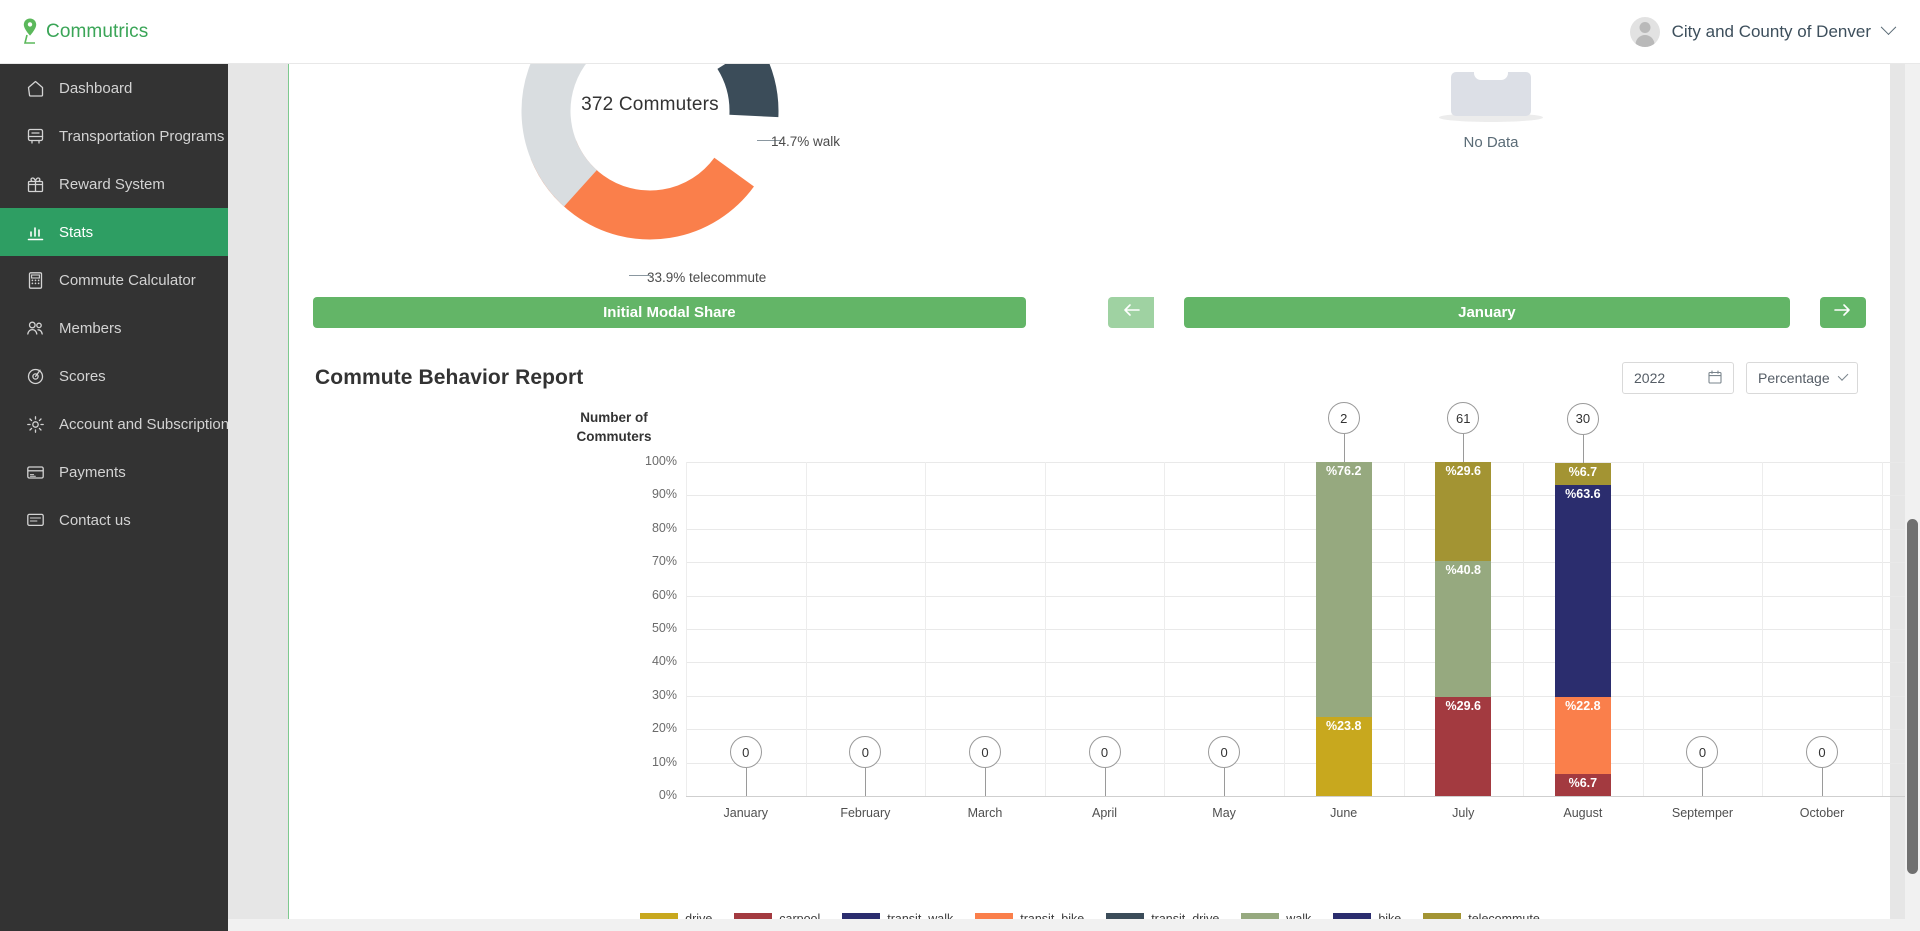  I want to click on x-axis-tick: October, so click(1822, 813).